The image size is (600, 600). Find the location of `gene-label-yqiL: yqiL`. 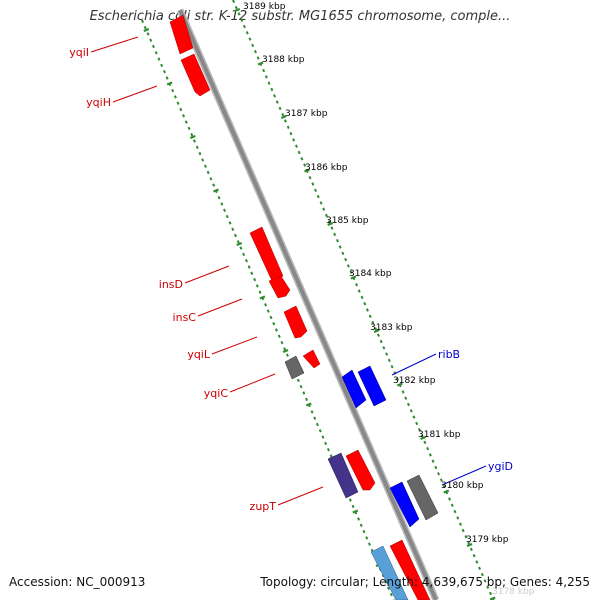

gene-label-yqiL: yqiL is located at coordinates (199, 354).